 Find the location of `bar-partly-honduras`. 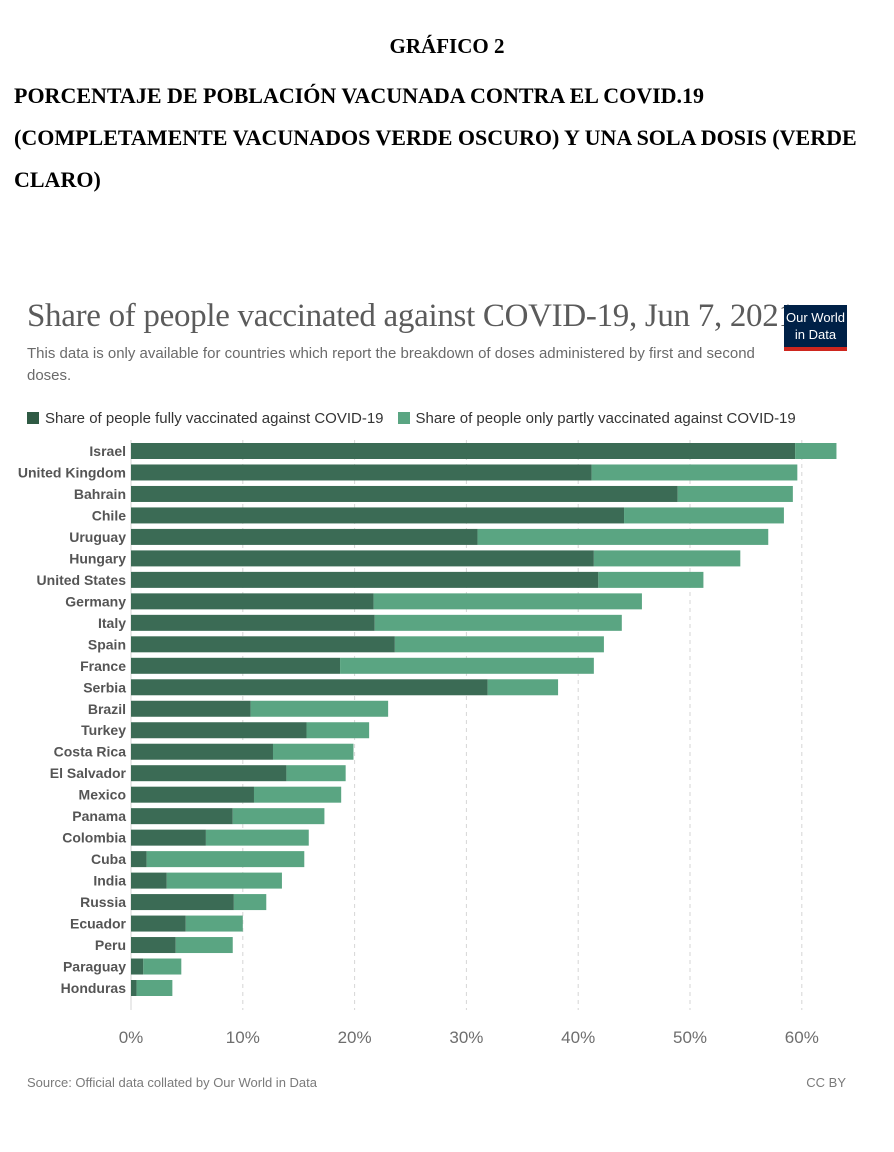

bar-partly-honduras is located at coordinates (154, 988).